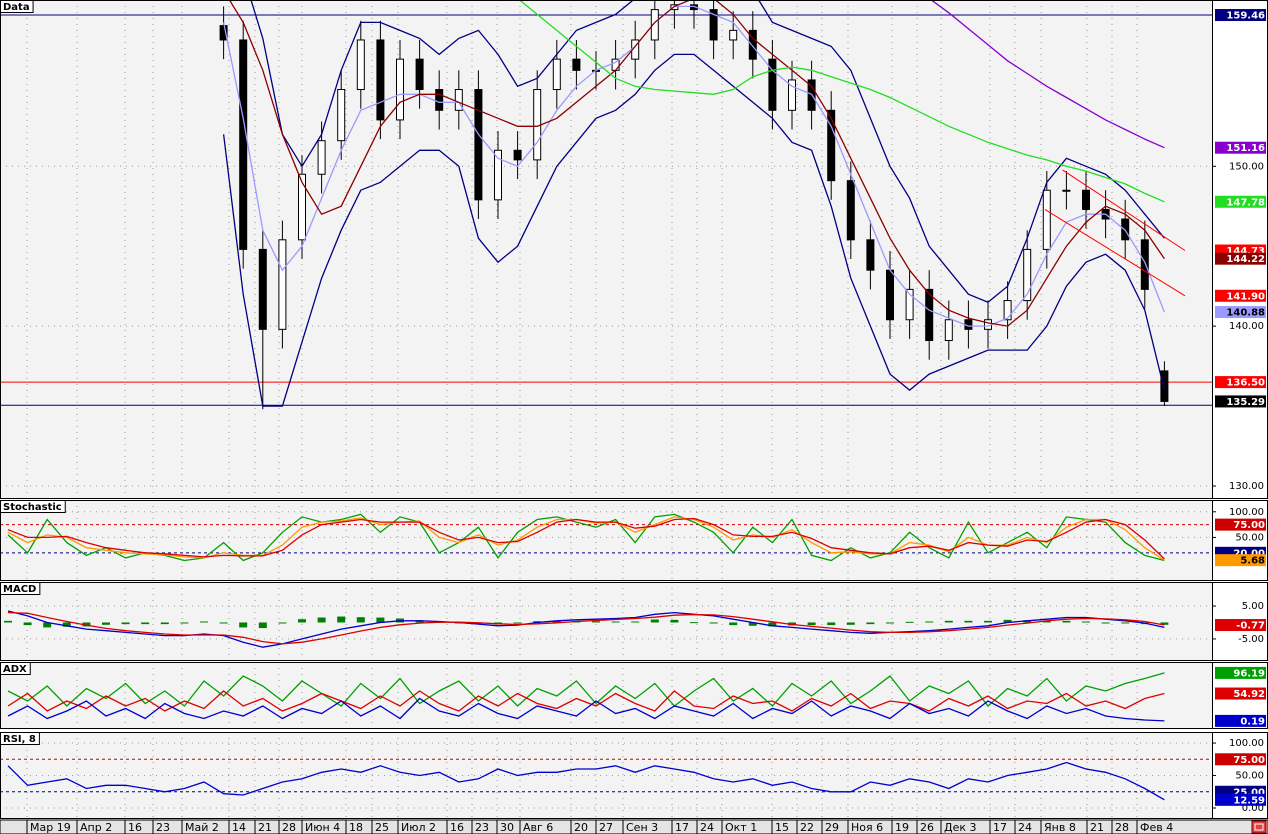 This screenshot has height=834, width=1268. Describe the element at coordinates (1249, 760) in the screenshot. I see `price-tag-label: 75.00` at that location.